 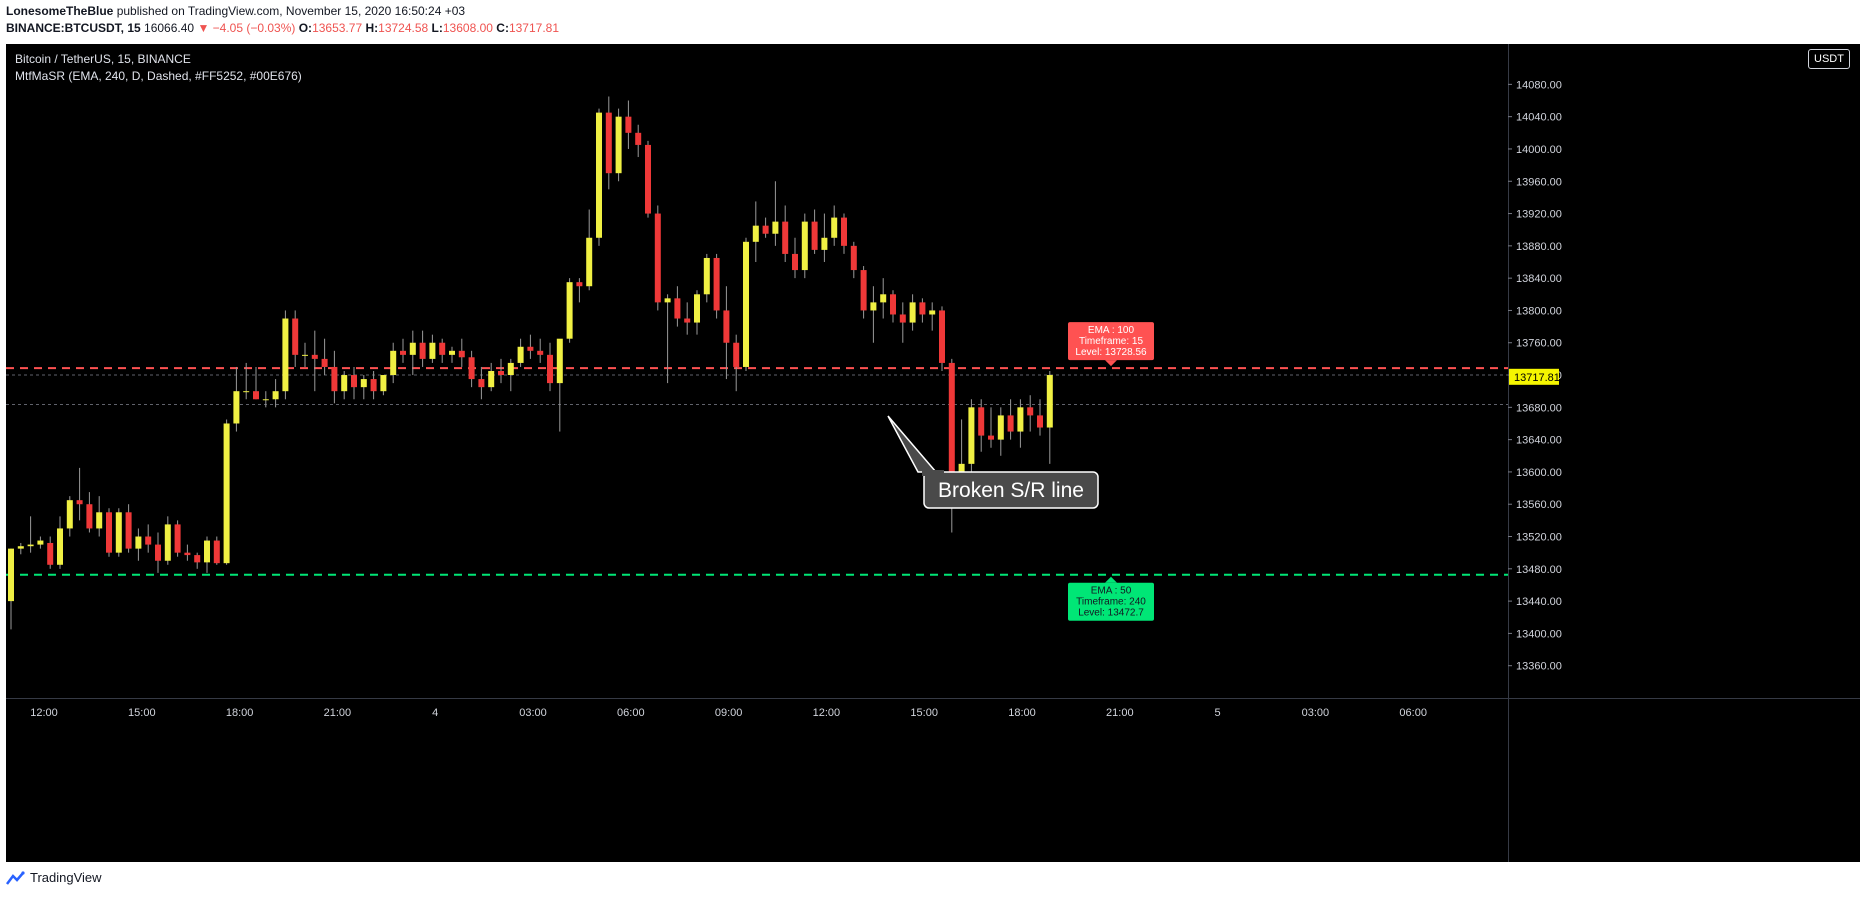 What do you see at coordinates (467, 28) in the screenshot?
I see `low-value: 13608.00` at bounding box center [467, 28].